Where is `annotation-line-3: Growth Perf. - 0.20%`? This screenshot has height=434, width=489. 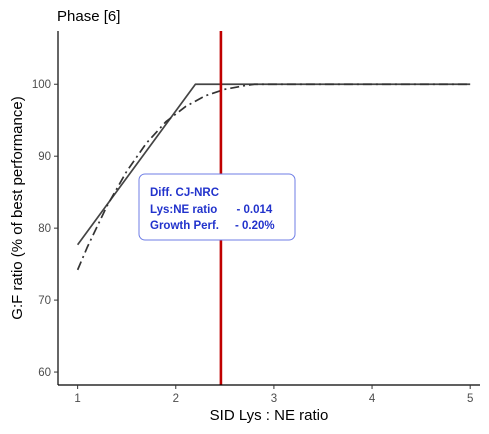 annotation-line-3: Growth Perf. - 0.20% is located at coordinates (212, 226).